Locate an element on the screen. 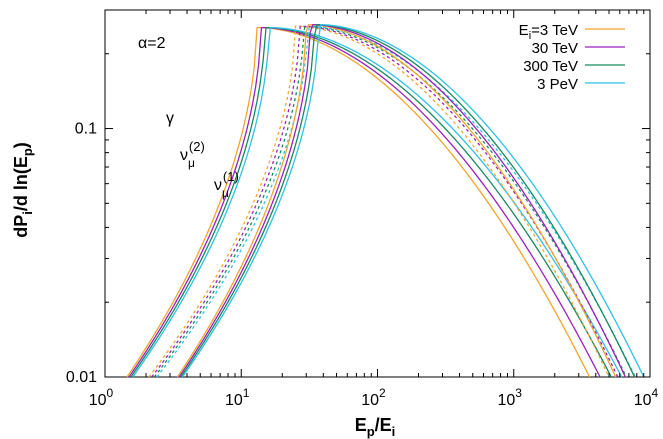 This screenshot has height=439, width=663. x-tick-label: 10¹ is located at coordinates (237, 397).